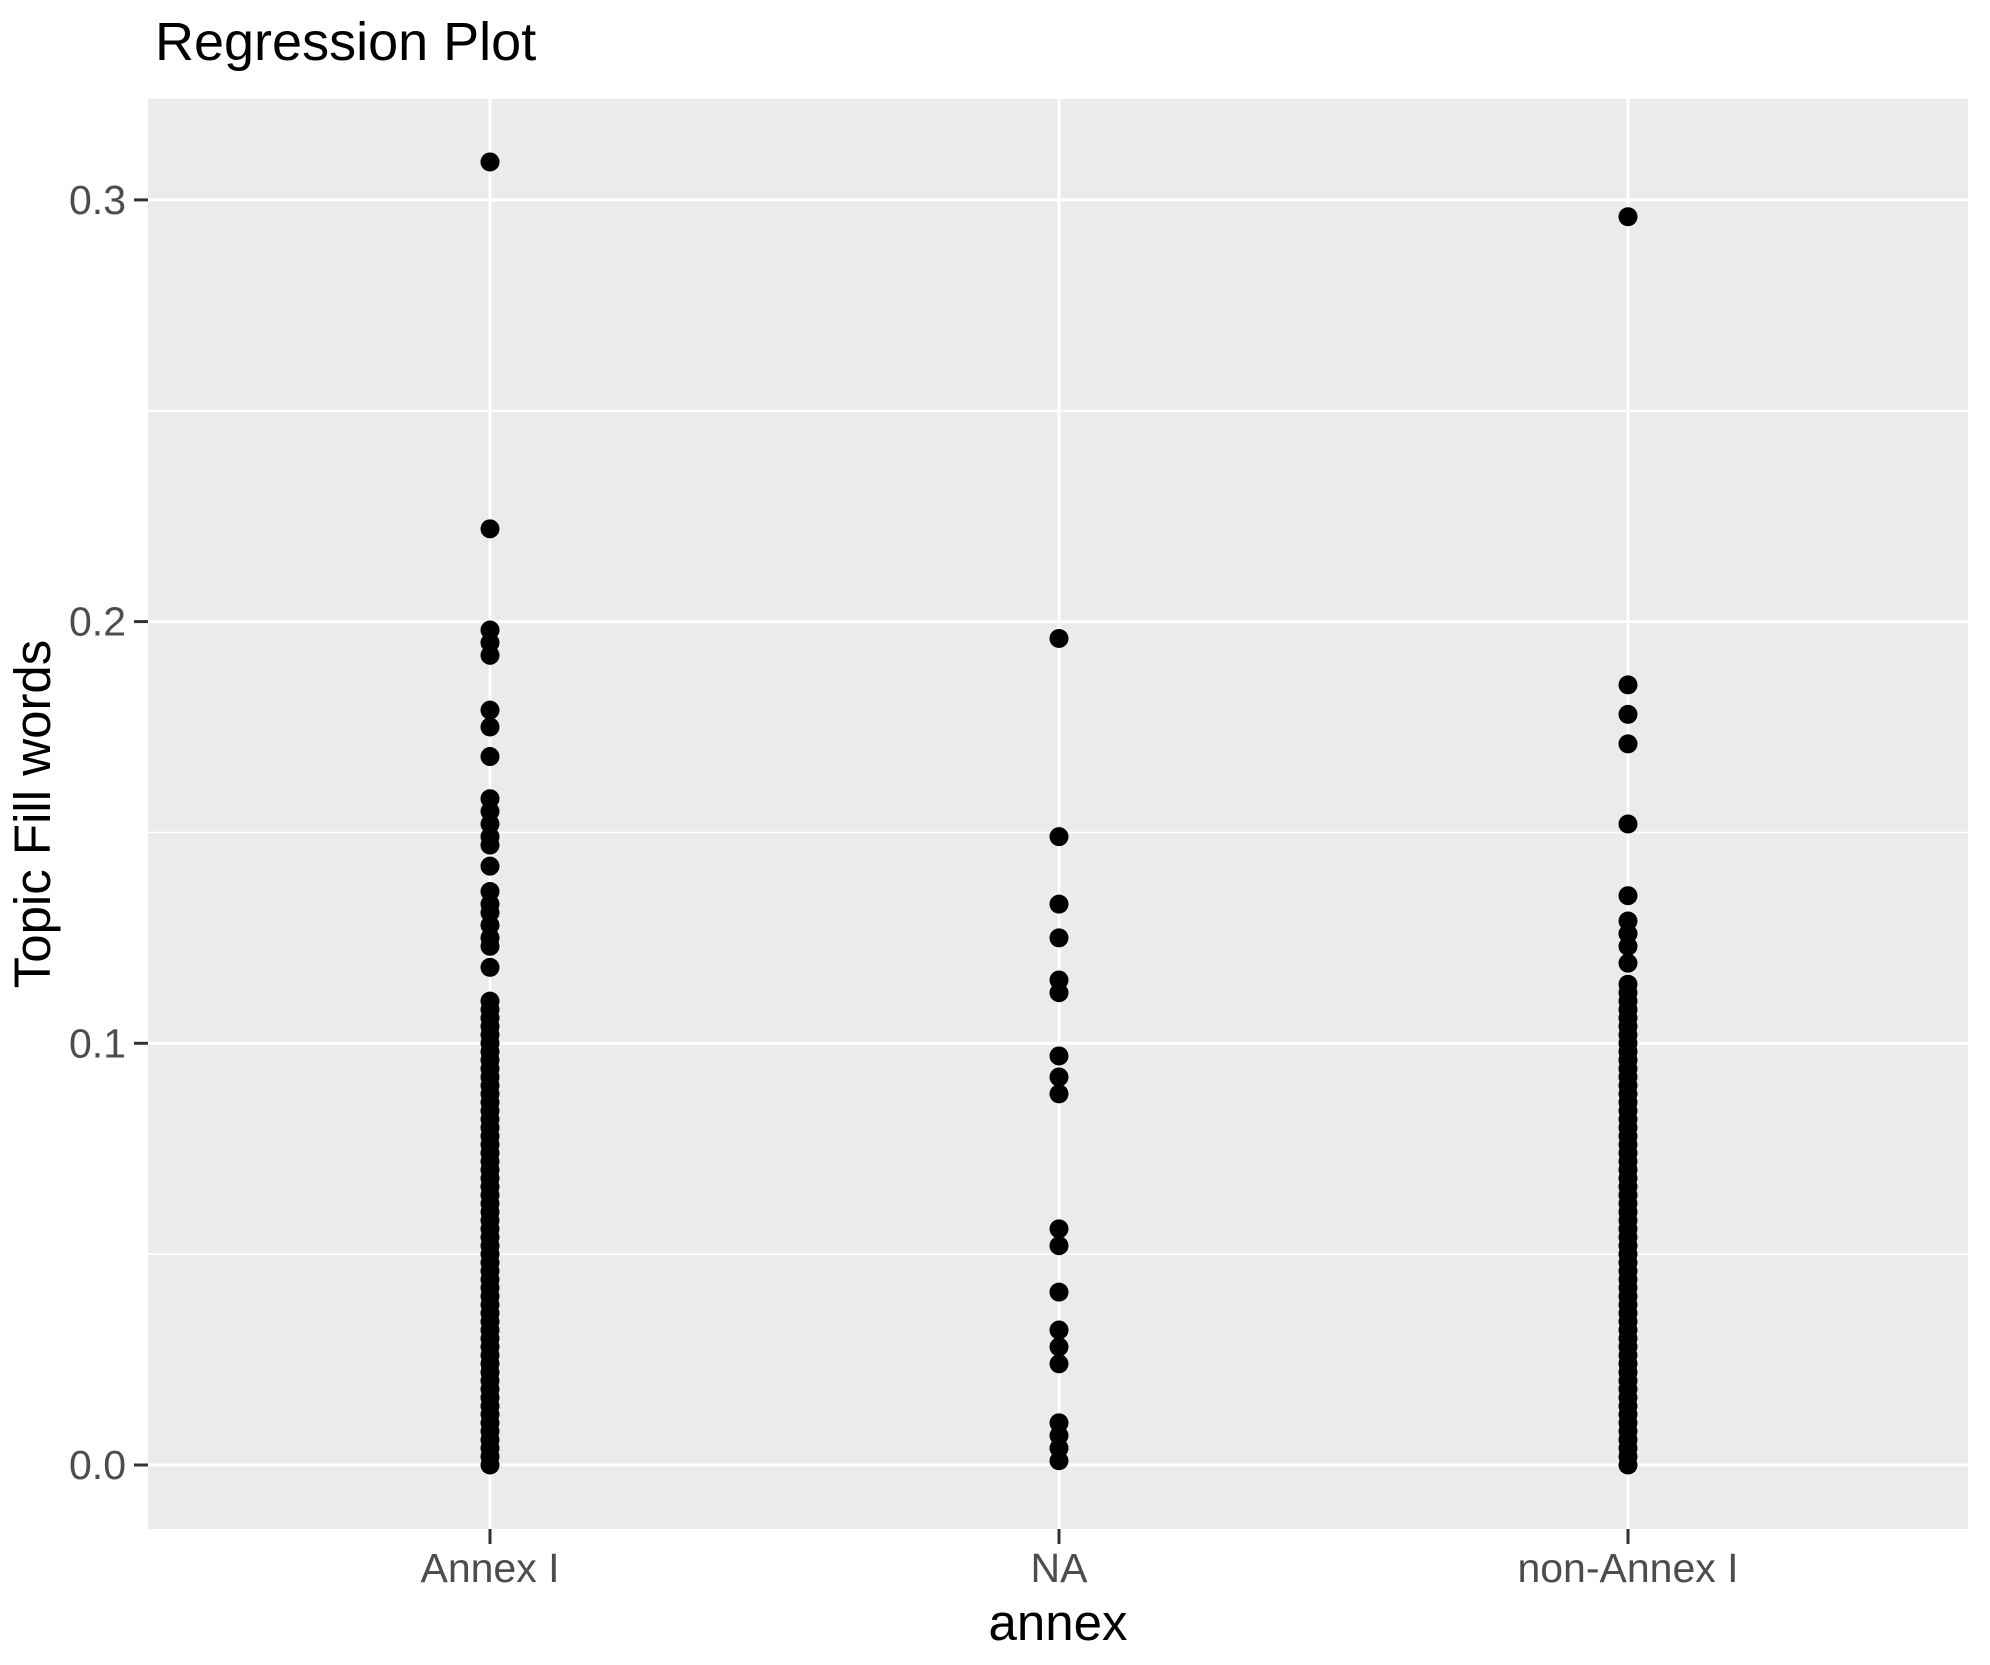  What do you see at coordinates (1627, 1568) in the screenshot?
I see `x-tick-label: non-Annex I` at bounding box center [1627, 1568].